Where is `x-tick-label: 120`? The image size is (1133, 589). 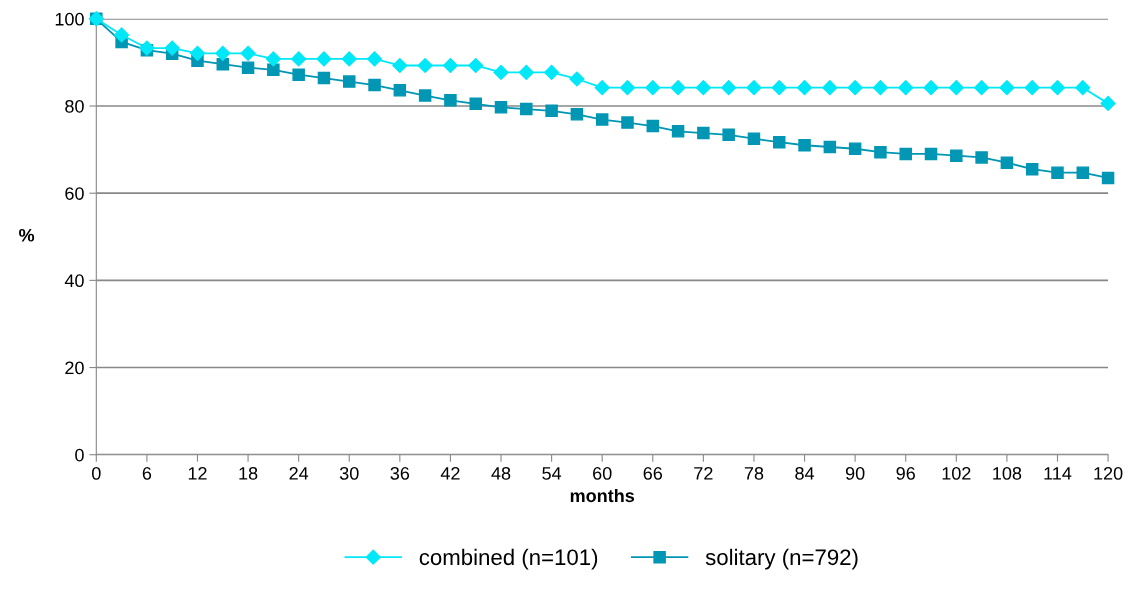 x-tick-label: 120 is located at coordinates (1108, 473).